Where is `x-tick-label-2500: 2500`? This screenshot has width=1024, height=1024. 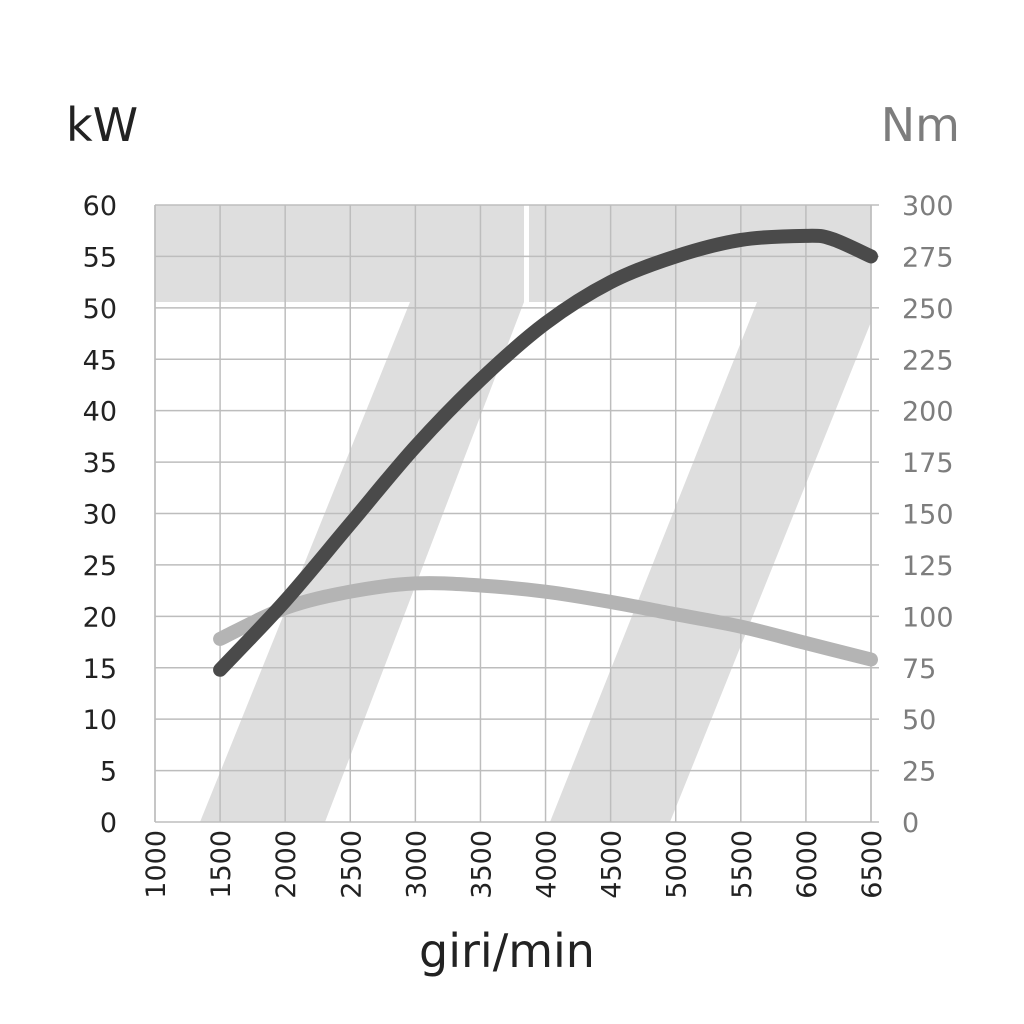 x-tick-label-2500: 2500 is located at coordinates (351, 864).